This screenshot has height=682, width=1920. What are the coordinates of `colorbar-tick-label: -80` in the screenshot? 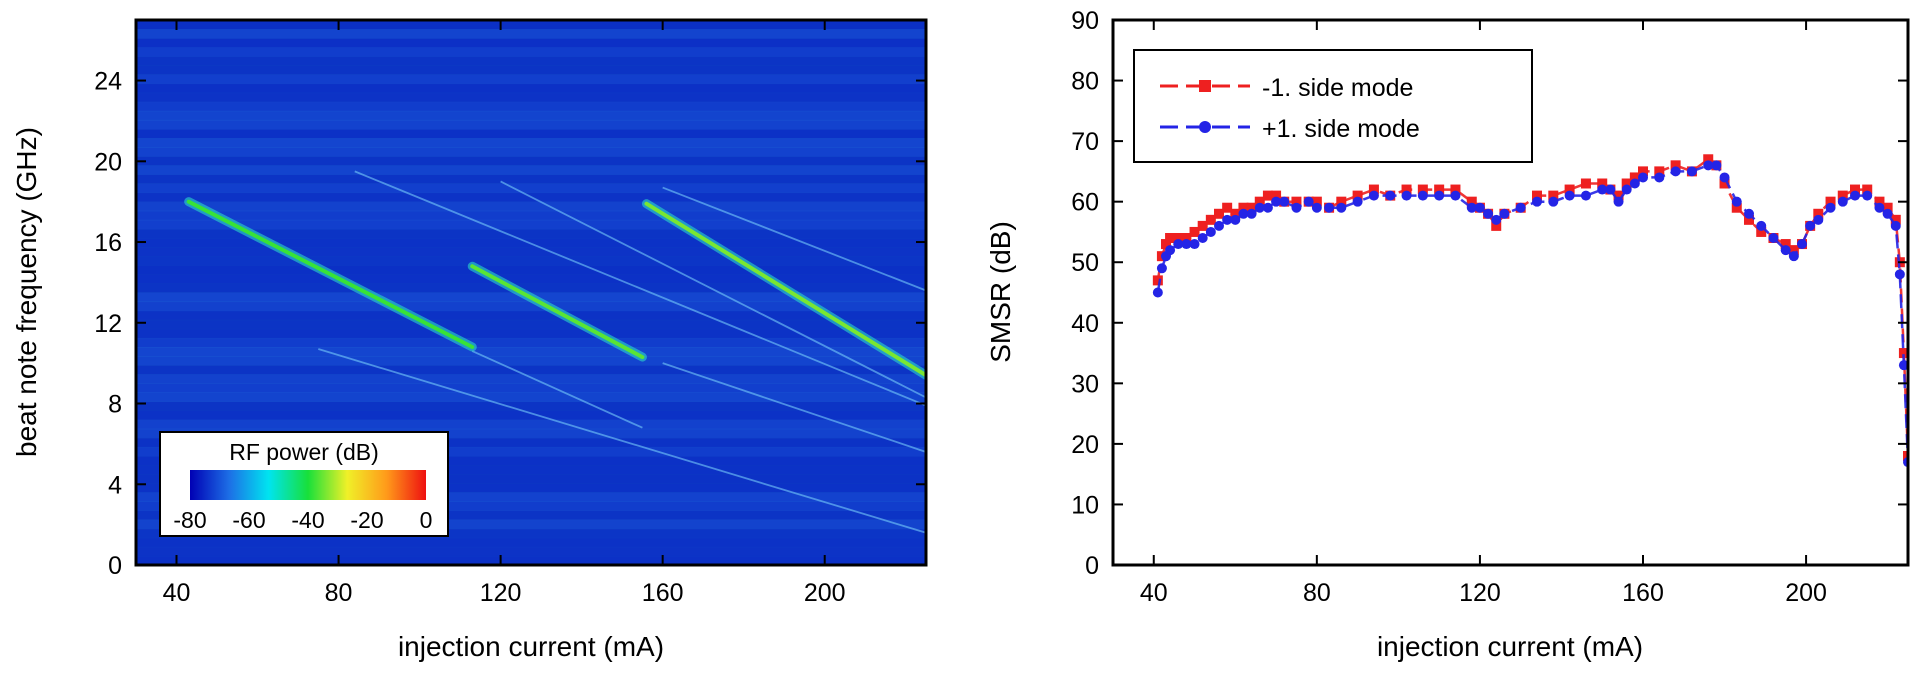 It's located at (189, 520).